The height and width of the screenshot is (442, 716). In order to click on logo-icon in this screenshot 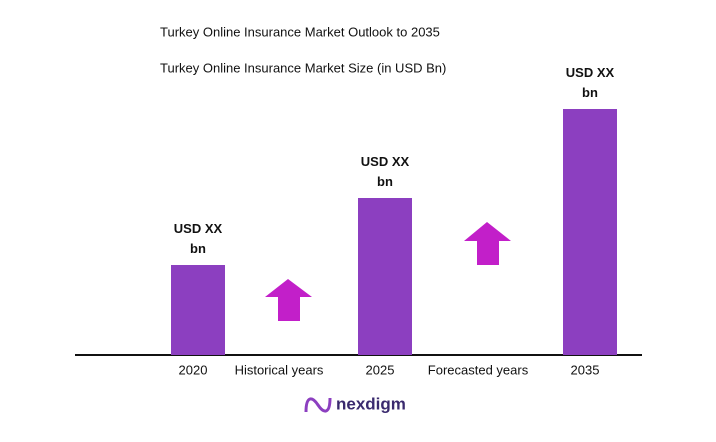, I will do `click(318, 405)`.